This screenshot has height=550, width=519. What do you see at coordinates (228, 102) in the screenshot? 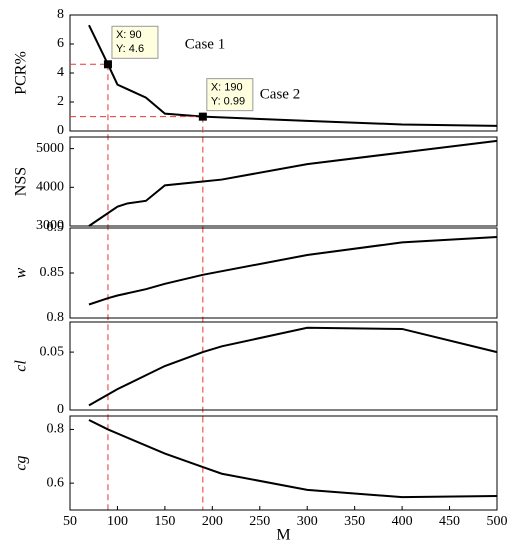
I see `datatip-y: Y: 0.99` at bounding box center [228, 102].